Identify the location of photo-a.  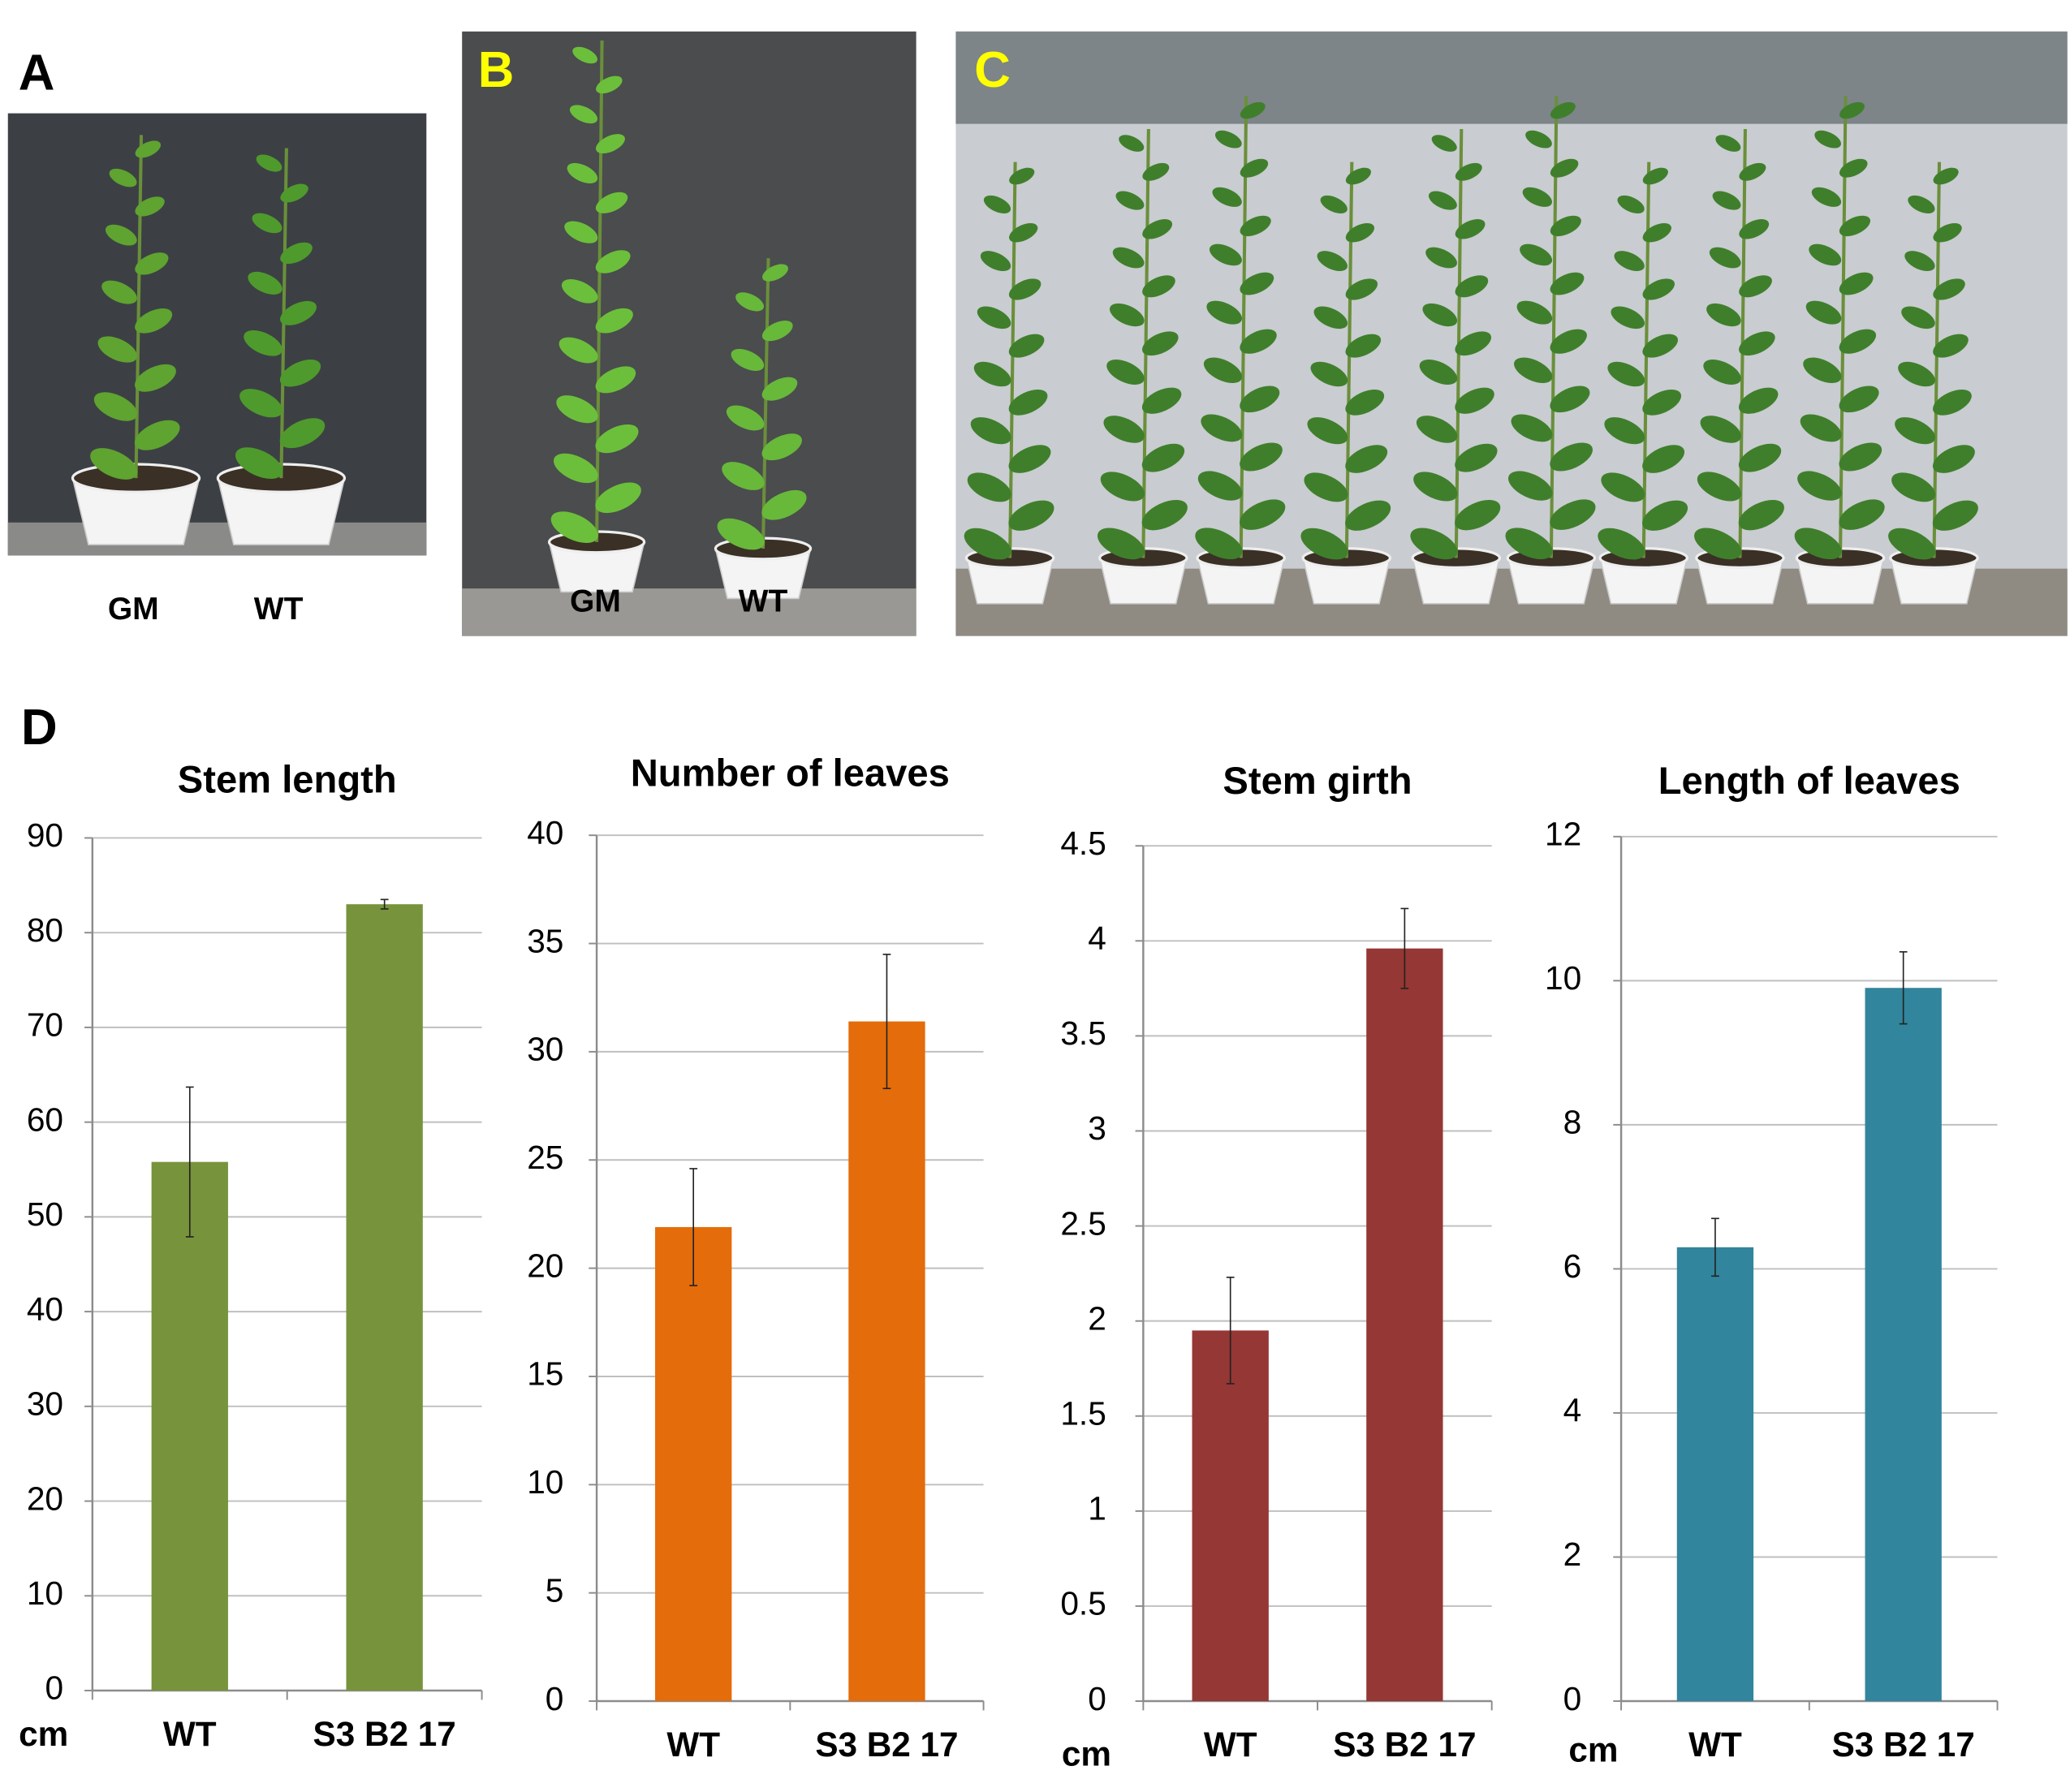
(217, 334).